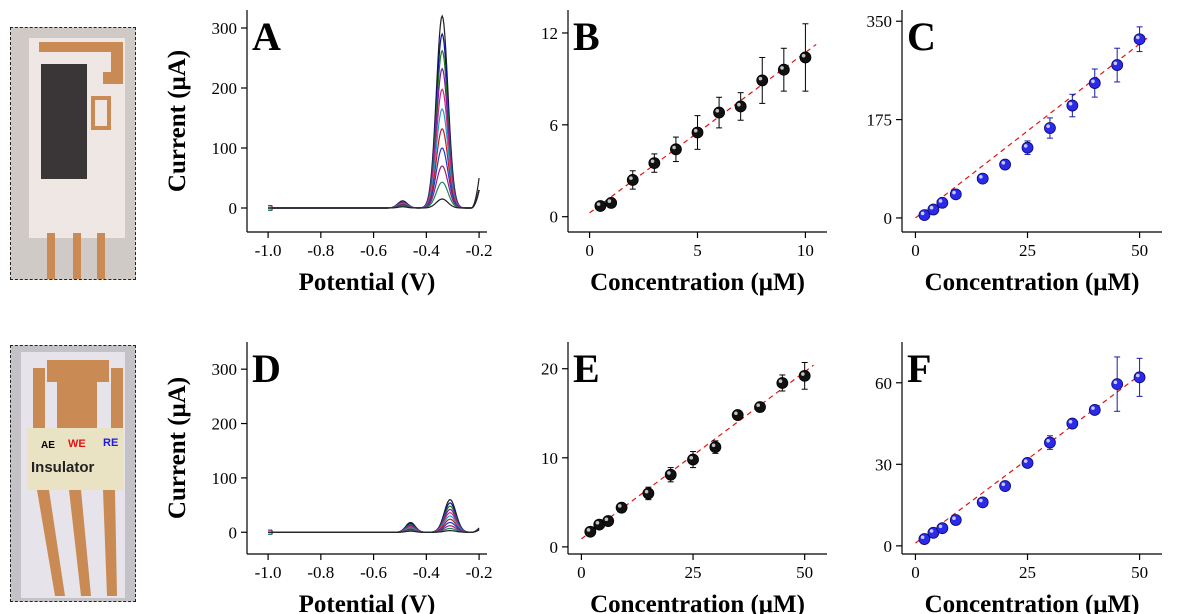 The height and width of the screenshot is (614, 1177). I want to click on x-tick-label: -1.0, so click(268, 572).